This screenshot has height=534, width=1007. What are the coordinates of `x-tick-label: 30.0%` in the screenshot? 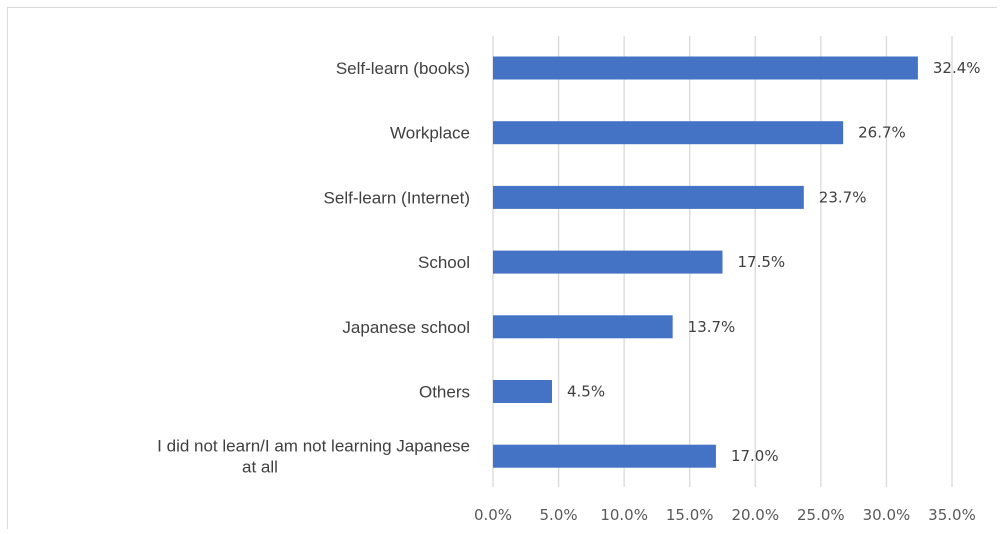 It's located at (887, 515).